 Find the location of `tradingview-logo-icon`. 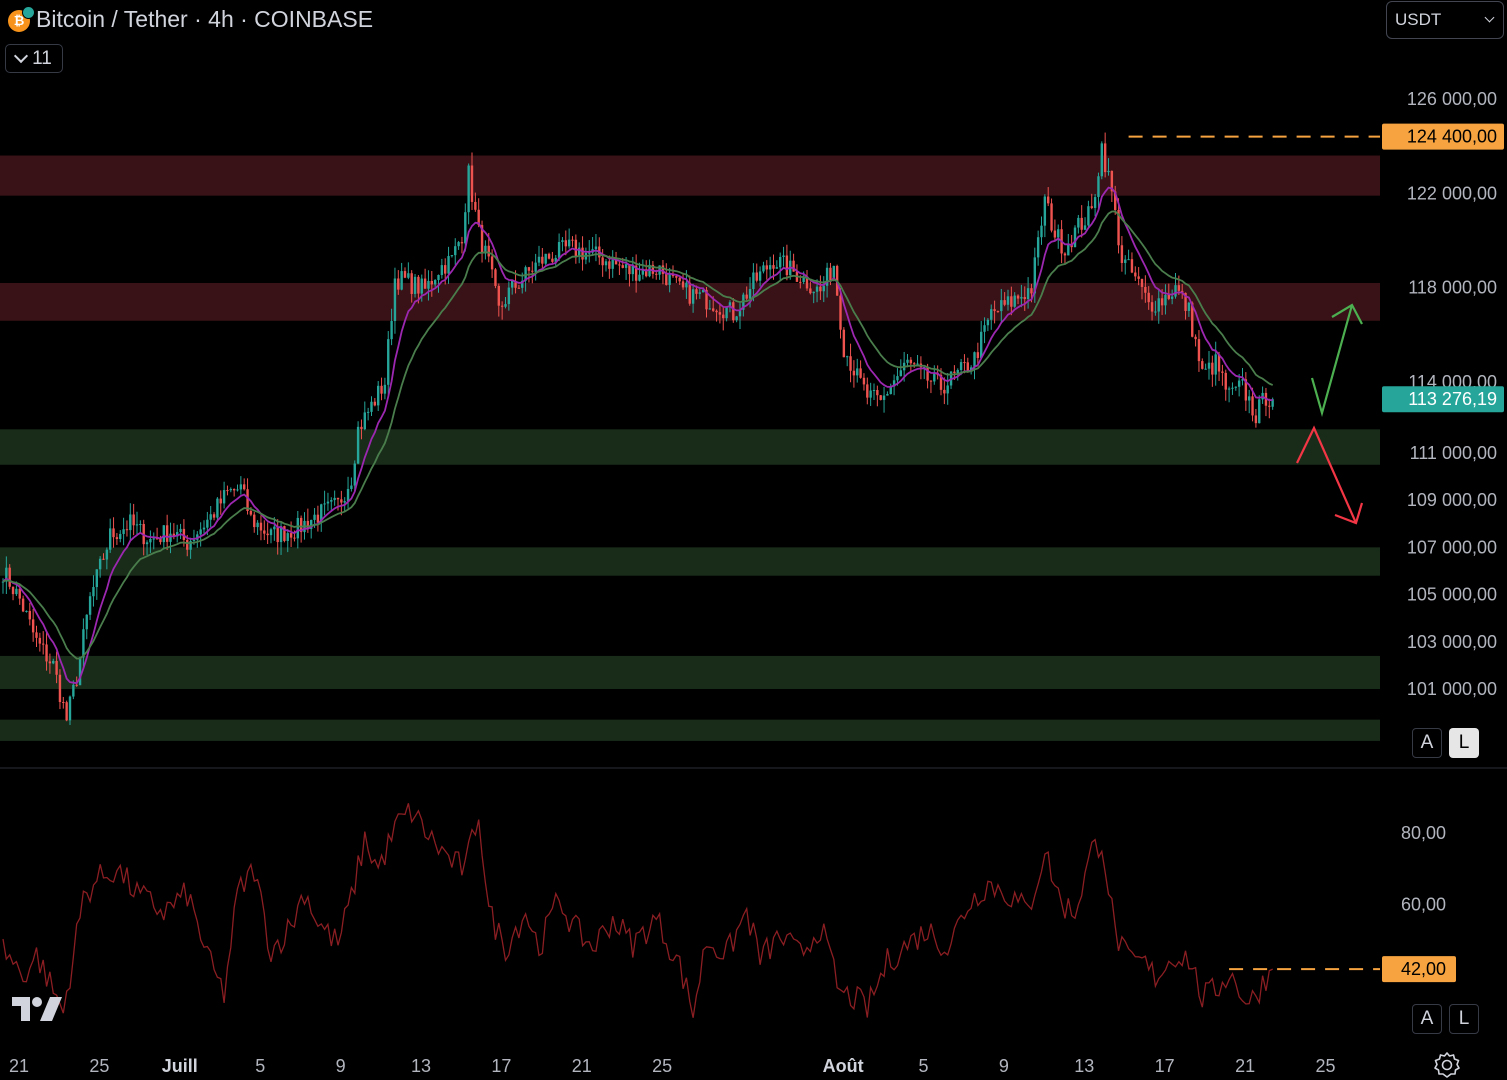

tradingview-logo-icon is located at coordinates (37, 1009).